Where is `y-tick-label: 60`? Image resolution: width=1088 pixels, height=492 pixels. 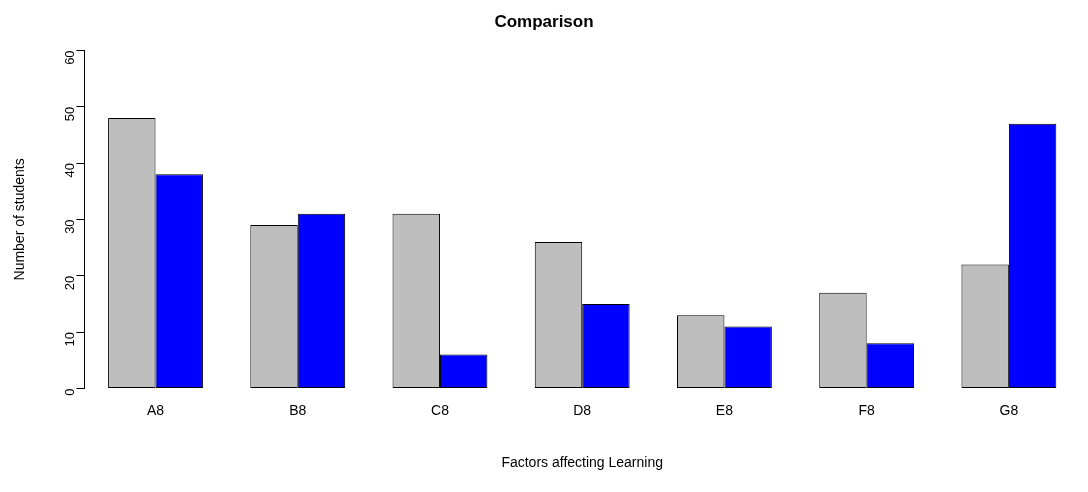 y-tick-label: 60 is located at coordinates (69, 57).